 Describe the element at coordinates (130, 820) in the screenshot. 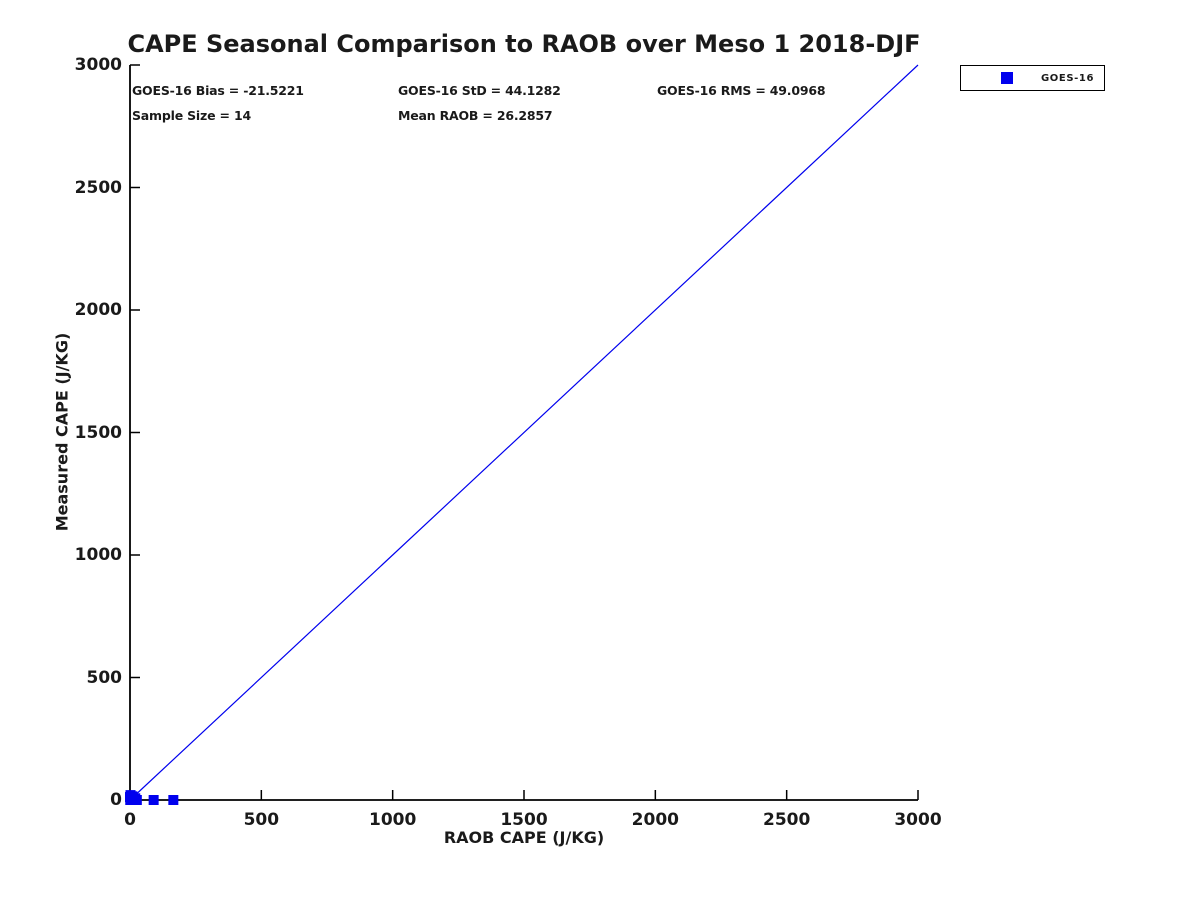

I see `x-tick-label: 0` at that location.